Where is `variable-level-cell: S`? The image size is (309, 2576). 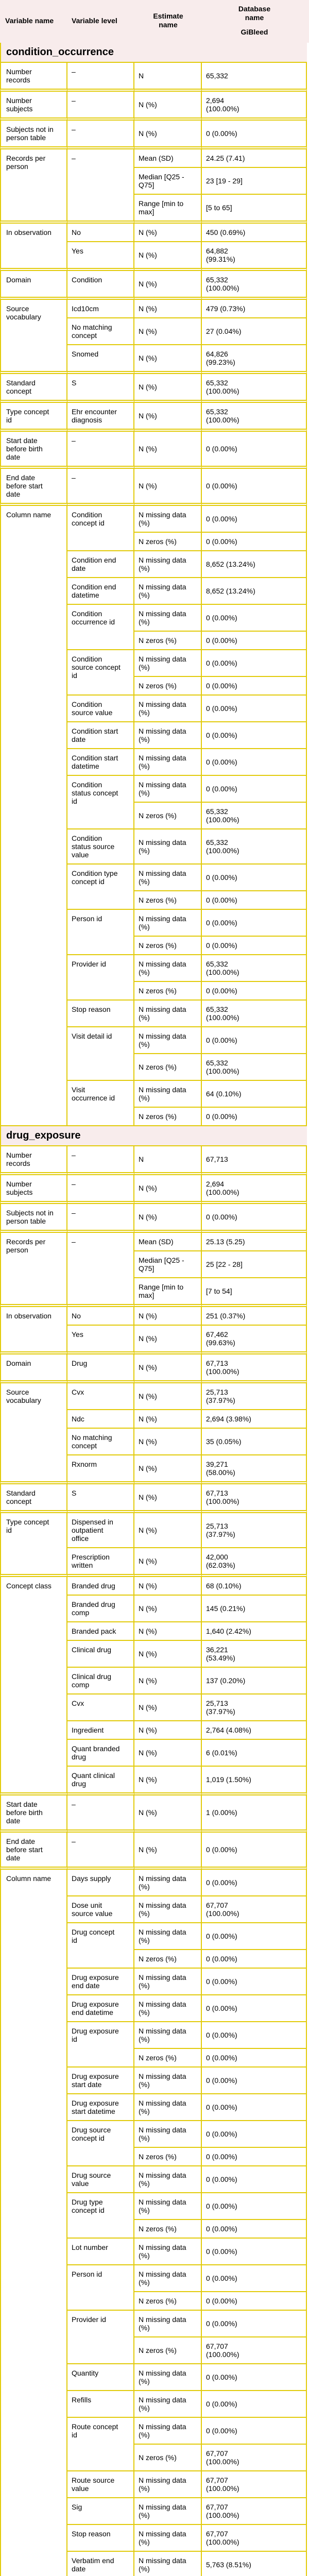
variable-level-cell: S is located at coordinates (101, 385).